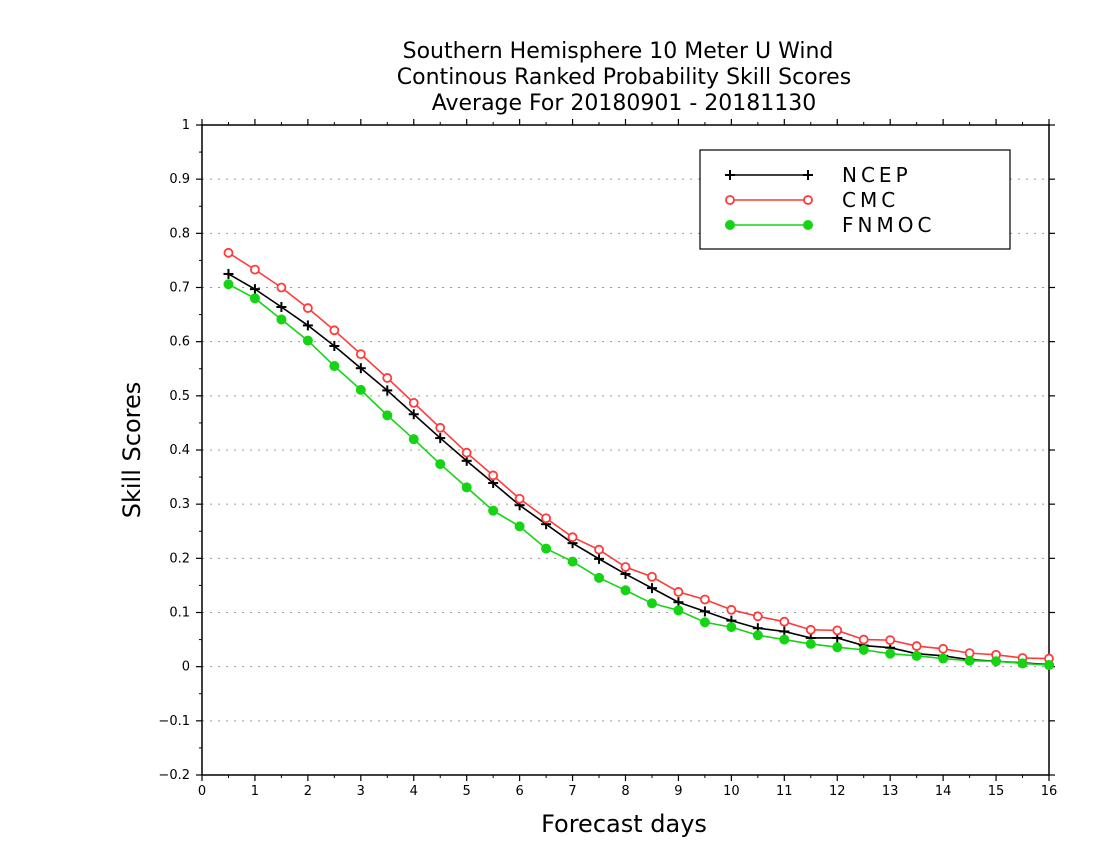 The width and height of the screenshot is (1100, 850). What do you see at coordinates (174, 721) in the screenshot?
I see `y-tick-label: −0.1` at bounding box center [174, 721].